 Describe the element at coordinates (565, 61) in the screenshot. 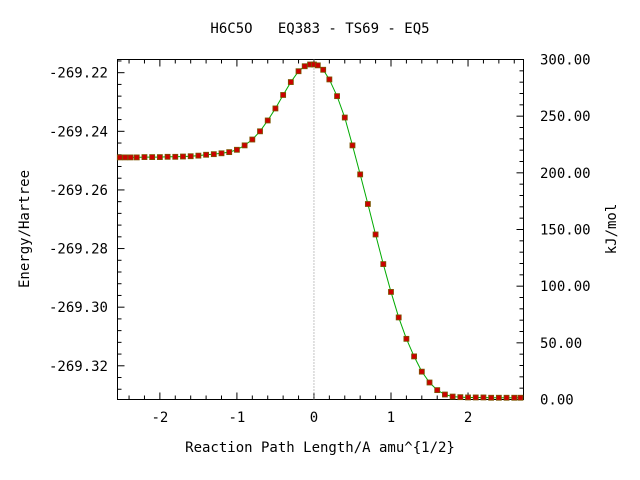

I see `y2-tick-label: 300.00` at that location.